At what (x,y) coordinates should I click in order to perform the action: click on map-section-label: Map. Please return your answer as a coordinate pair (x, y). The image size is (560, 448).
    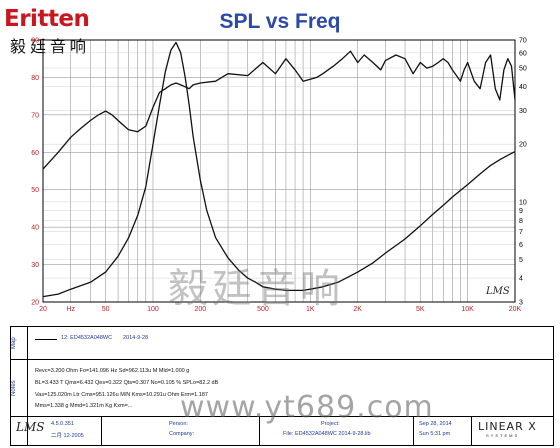
    Looking at the image, I should click on (14, 343).